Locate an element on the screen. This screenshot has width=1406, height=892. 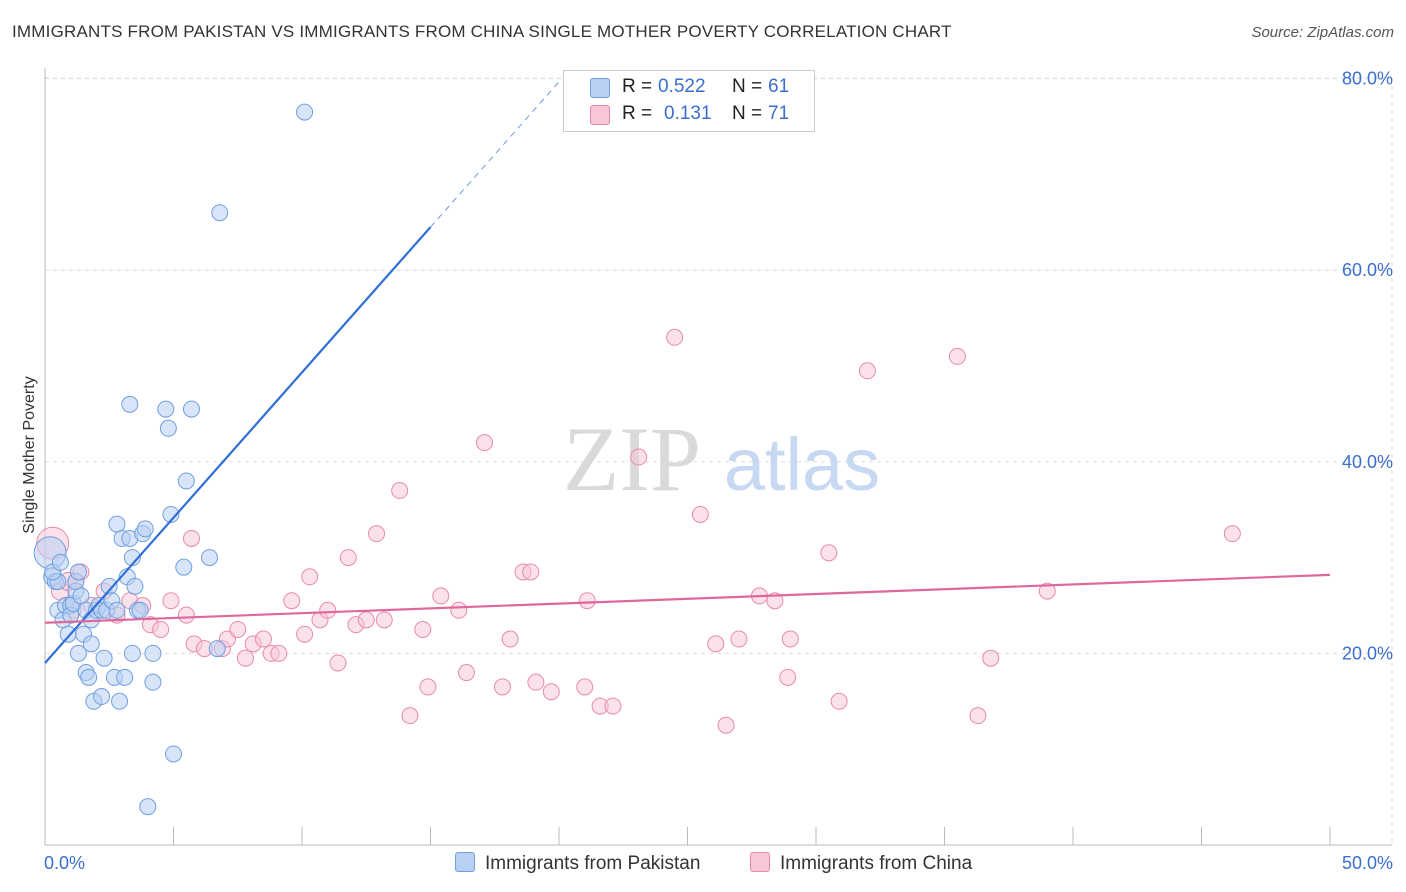
source-label: Source: ZipAtlas.com is located at coordinates (1322, 32).